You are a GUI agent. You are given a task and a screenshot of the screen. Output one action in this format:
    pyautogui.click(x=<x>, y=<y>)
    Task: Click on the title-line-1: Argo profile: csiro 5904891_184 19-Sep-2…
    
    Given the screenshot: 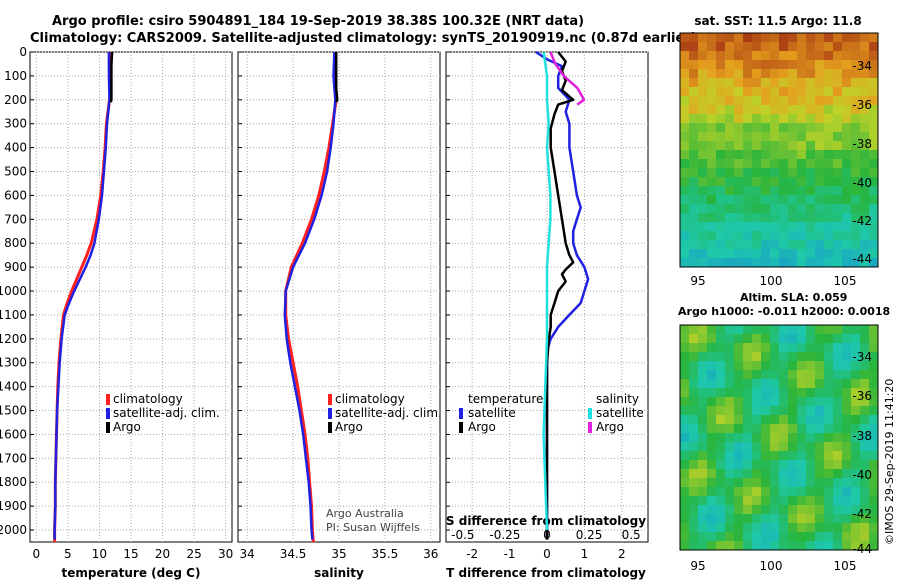 What is the action you would take?
    pyautogui.click(x=318, y=21)
    